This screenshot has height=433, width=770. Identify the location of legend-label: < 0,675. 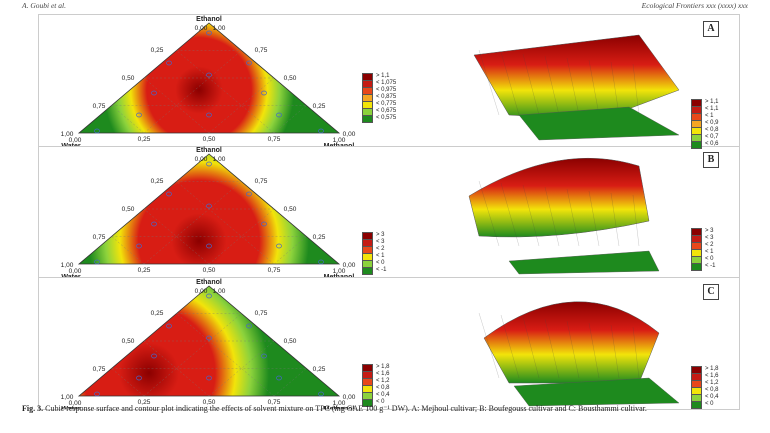
(386, 111).